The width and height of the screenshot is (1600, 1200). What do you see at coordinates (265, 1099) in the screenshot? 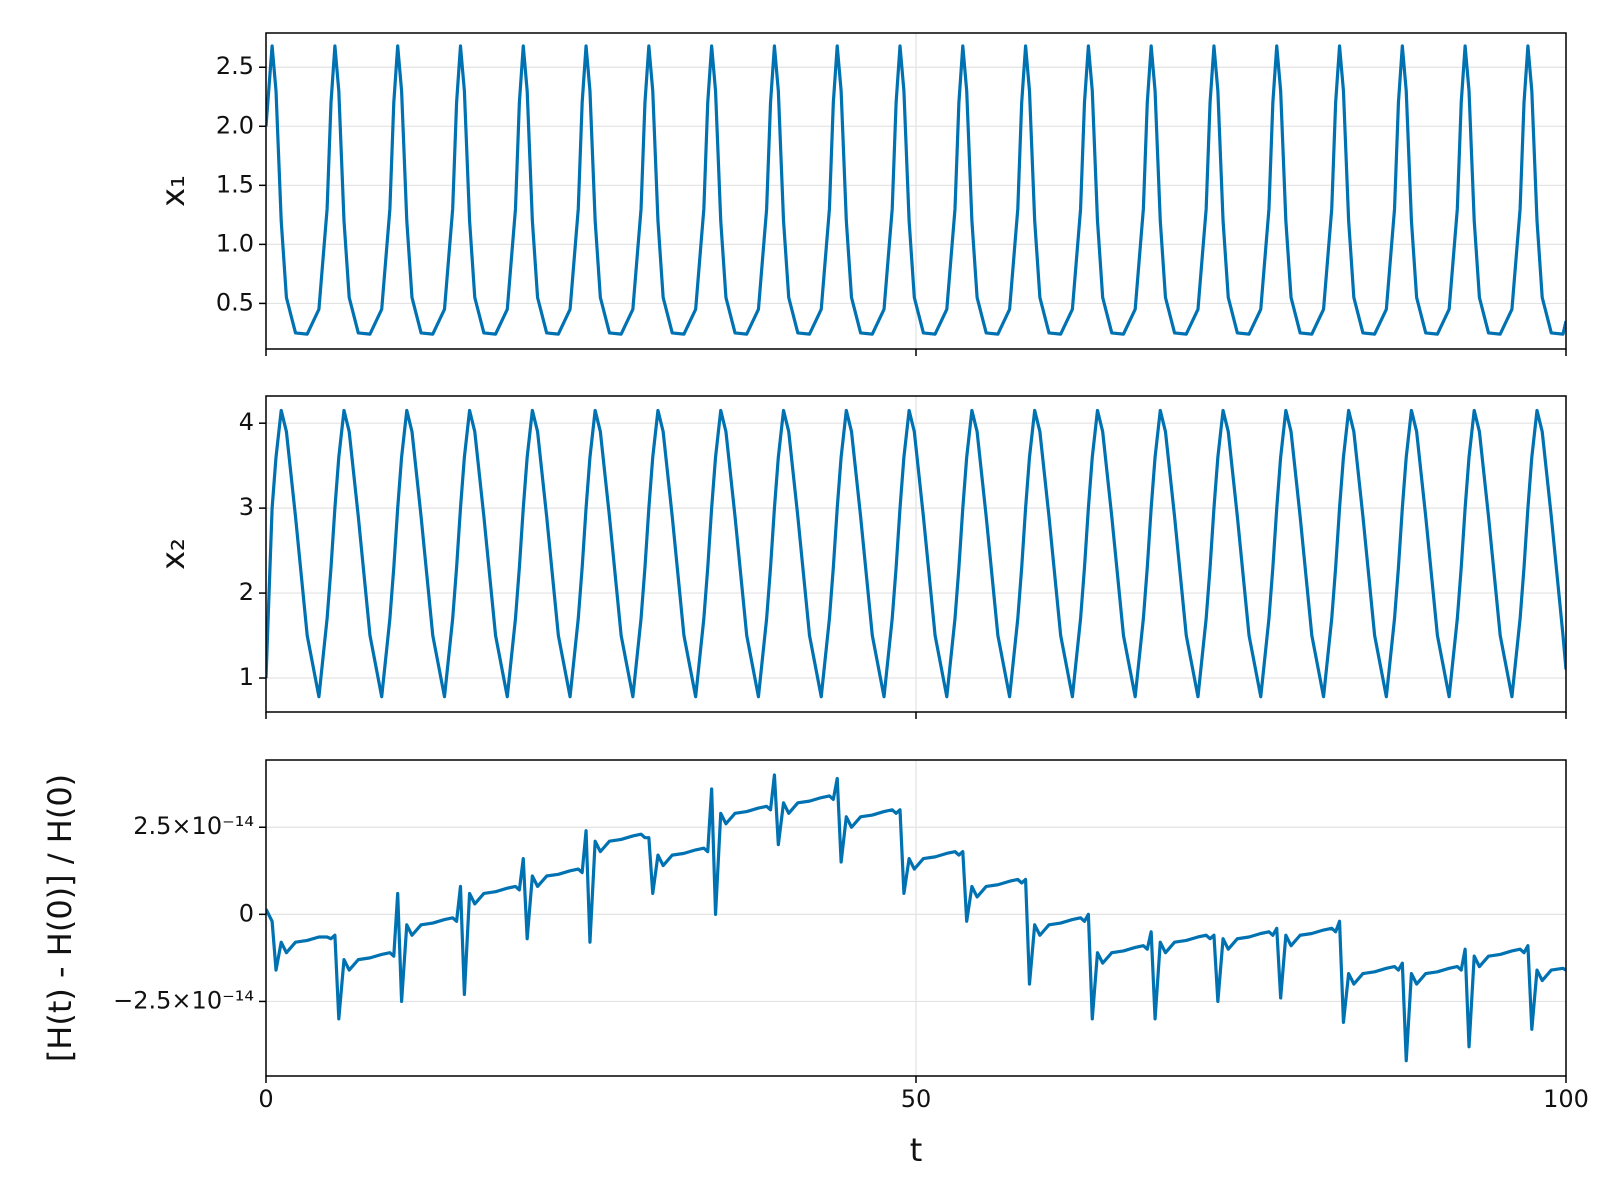
I see `x-tick-label: 0` at bounding box center [265, 1099].